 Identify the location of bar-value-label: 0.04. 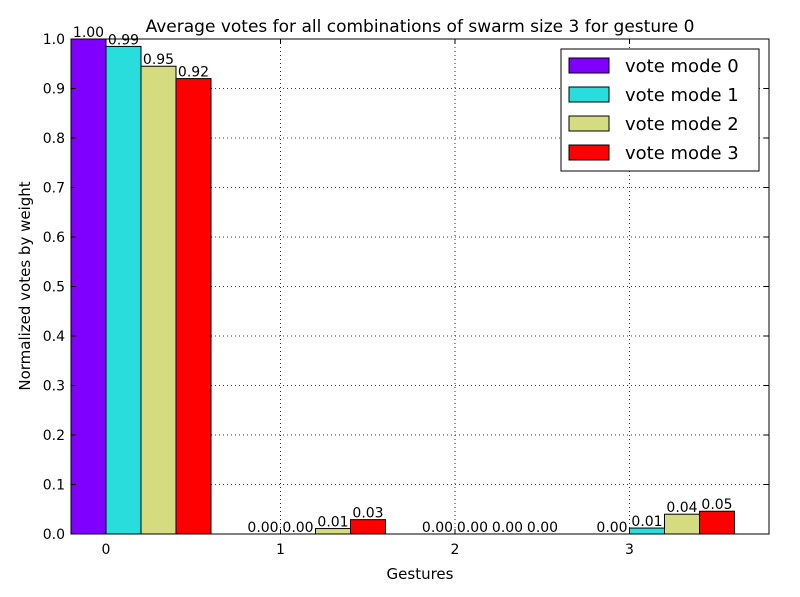
(681, 508).